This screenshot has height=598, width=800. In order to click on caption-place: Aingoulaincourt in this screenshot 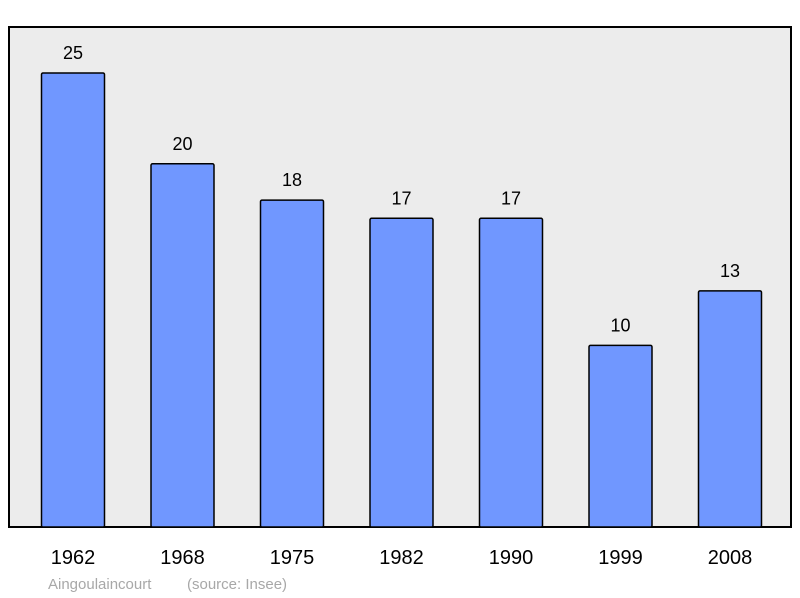, I will do `click(100, 584)`.